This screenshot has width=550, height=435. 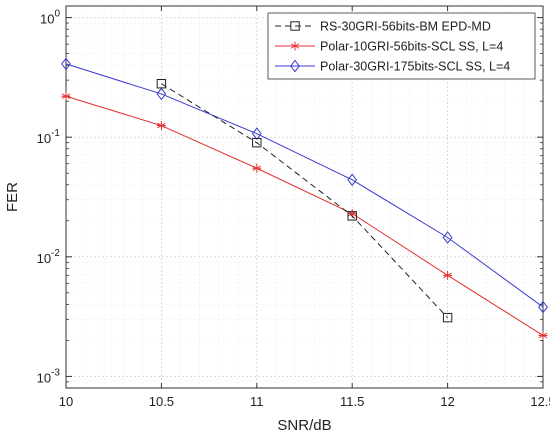 I want to click on legend-entry: RS-30GRI-56bits-BM EPD-MD, so click(x=383, y=27).